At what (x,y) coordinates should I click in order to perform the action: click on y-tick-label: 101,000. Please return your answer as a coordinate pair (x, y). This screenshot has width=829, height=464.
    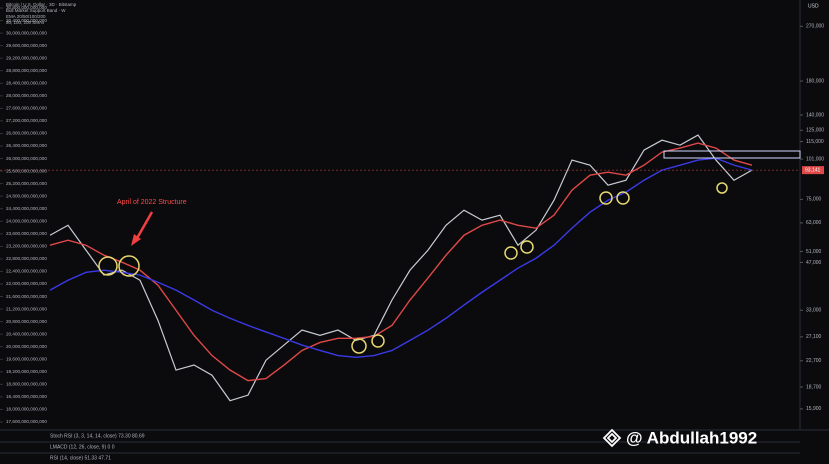
    Looking at the image, I should click on (815, 159).